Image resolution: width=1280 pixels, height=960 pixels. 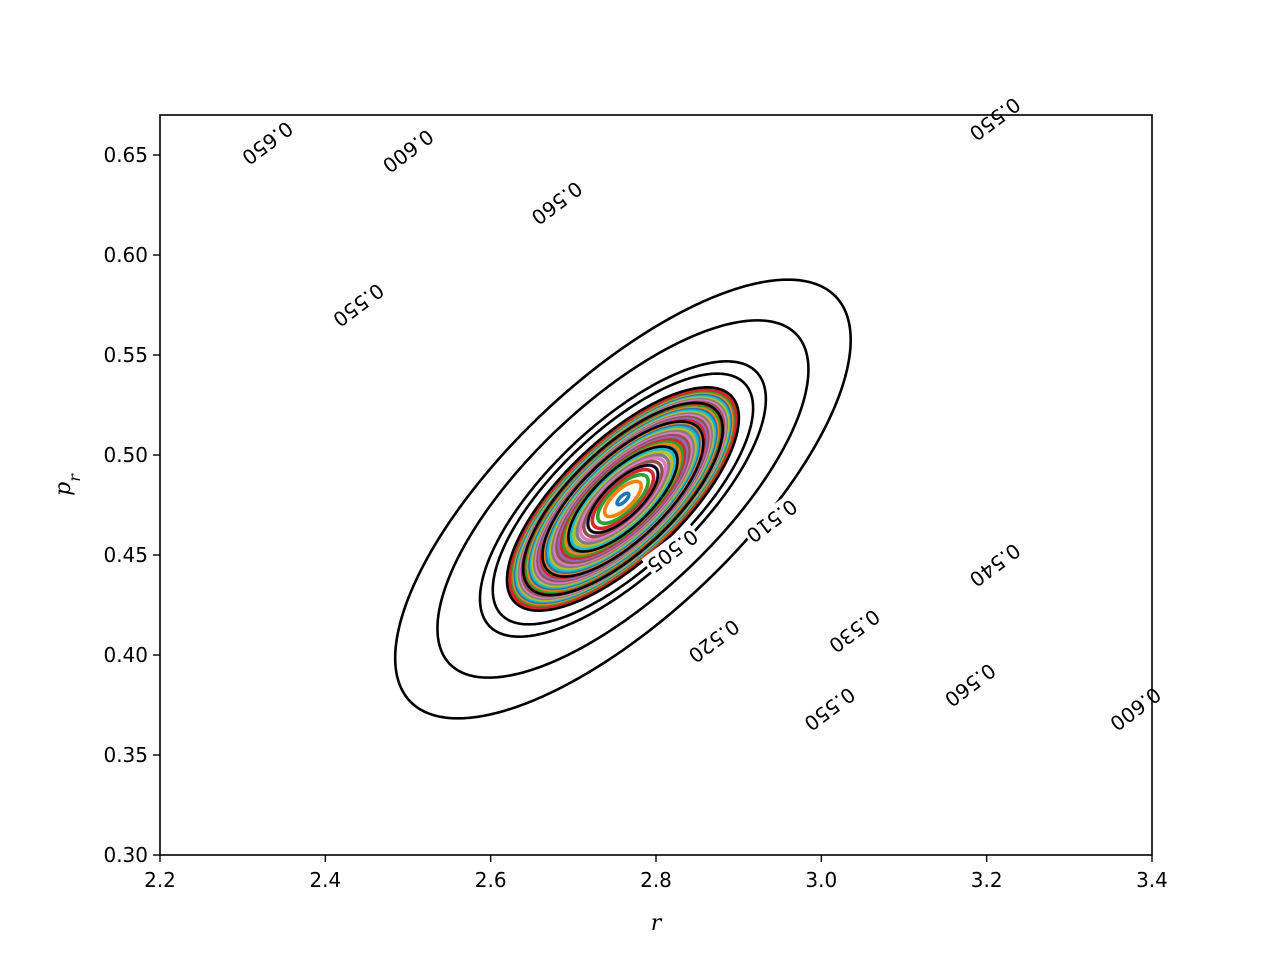 I want to click on y-axis-label: pr, so click(x=67, y=484).